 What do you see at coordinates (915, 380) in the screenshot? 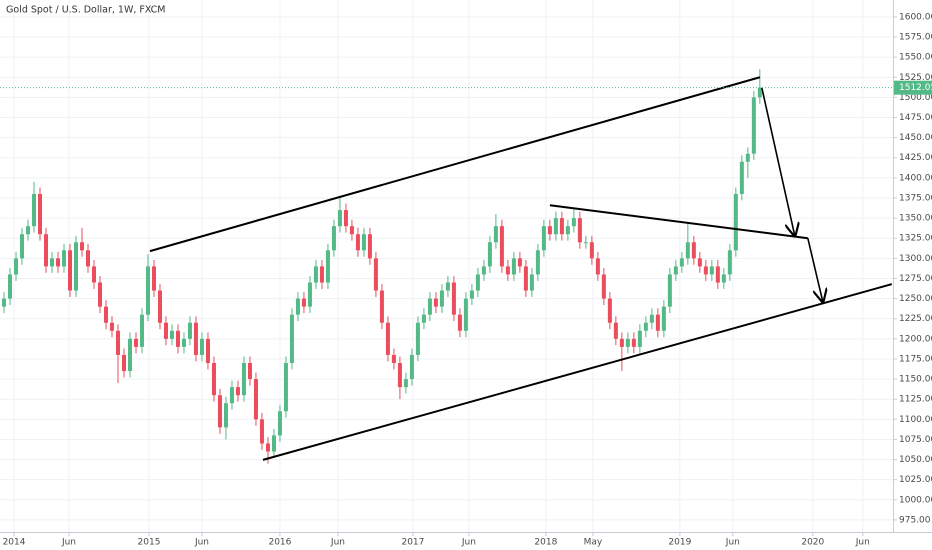
I see `y-tick-label: 1150.00` at bounding box center [915, 380].